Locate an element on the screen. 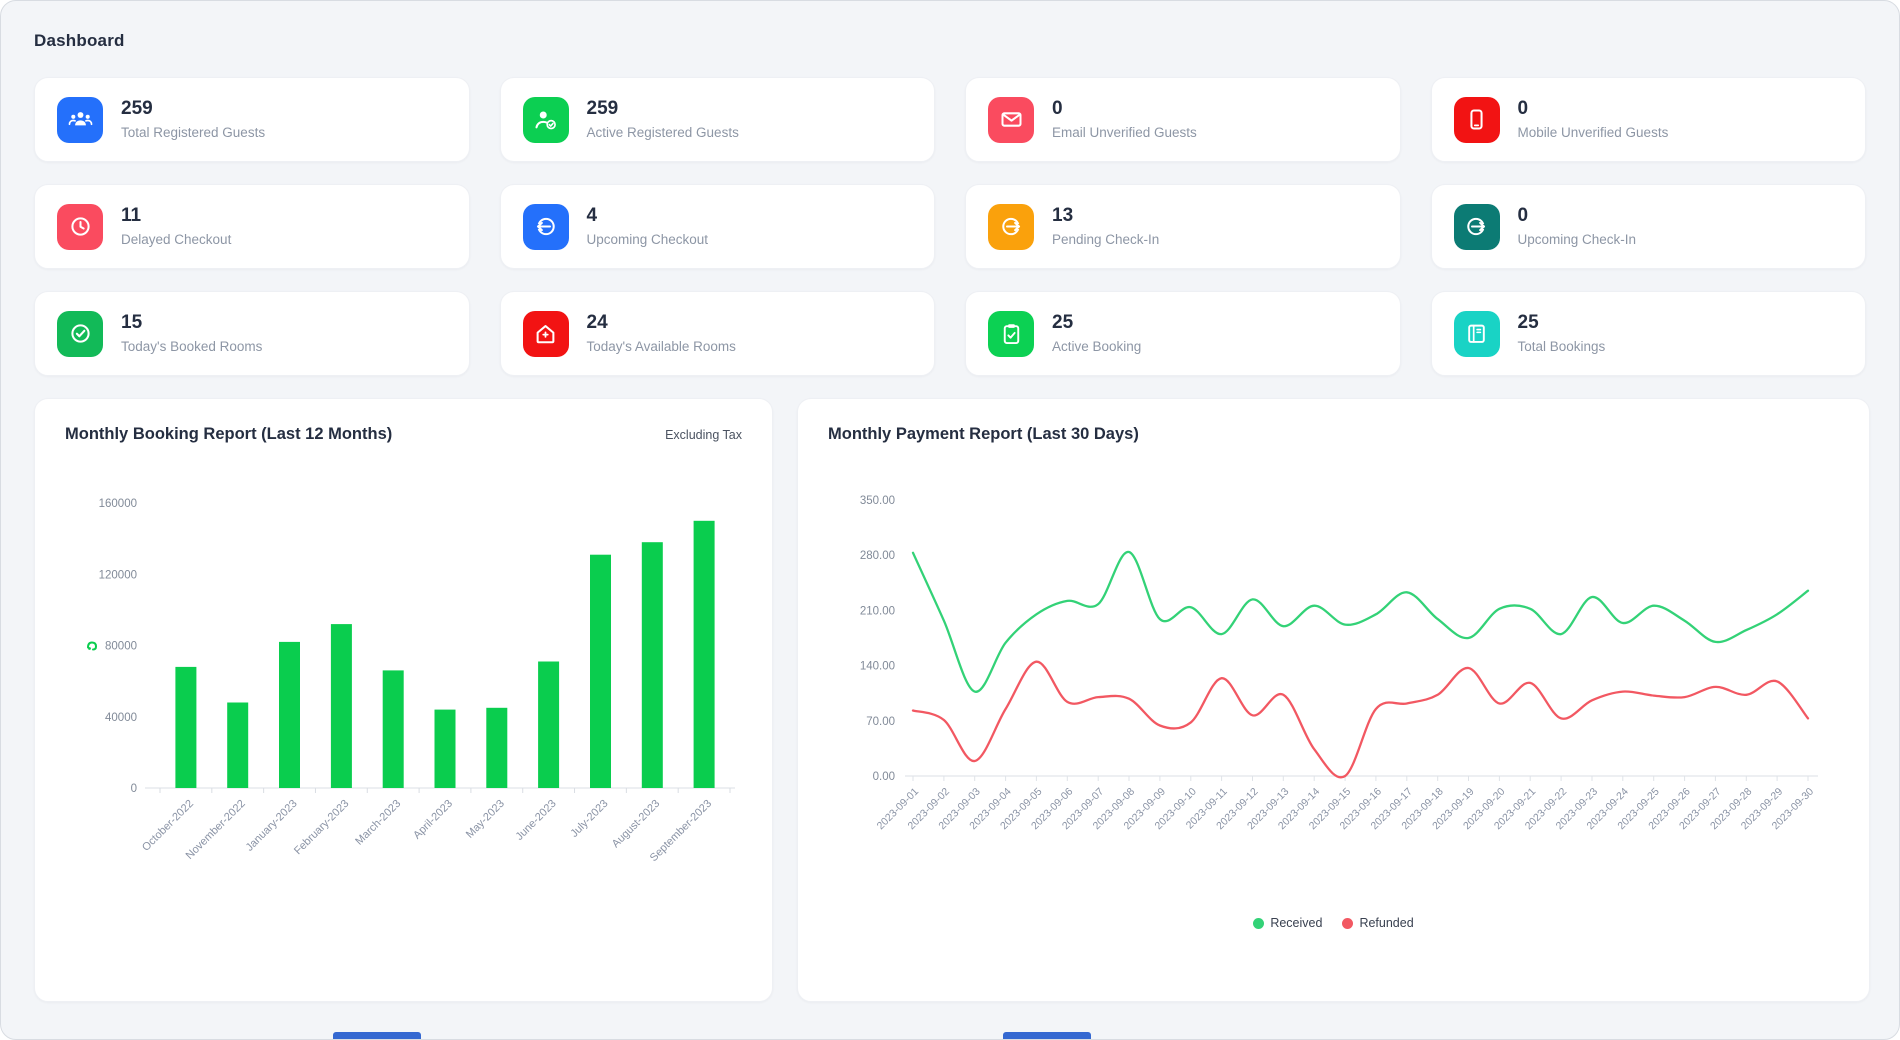 The height and width of the screenshot is (1040, 1900). stat-value: 259 is located at coordinates (137, 108).